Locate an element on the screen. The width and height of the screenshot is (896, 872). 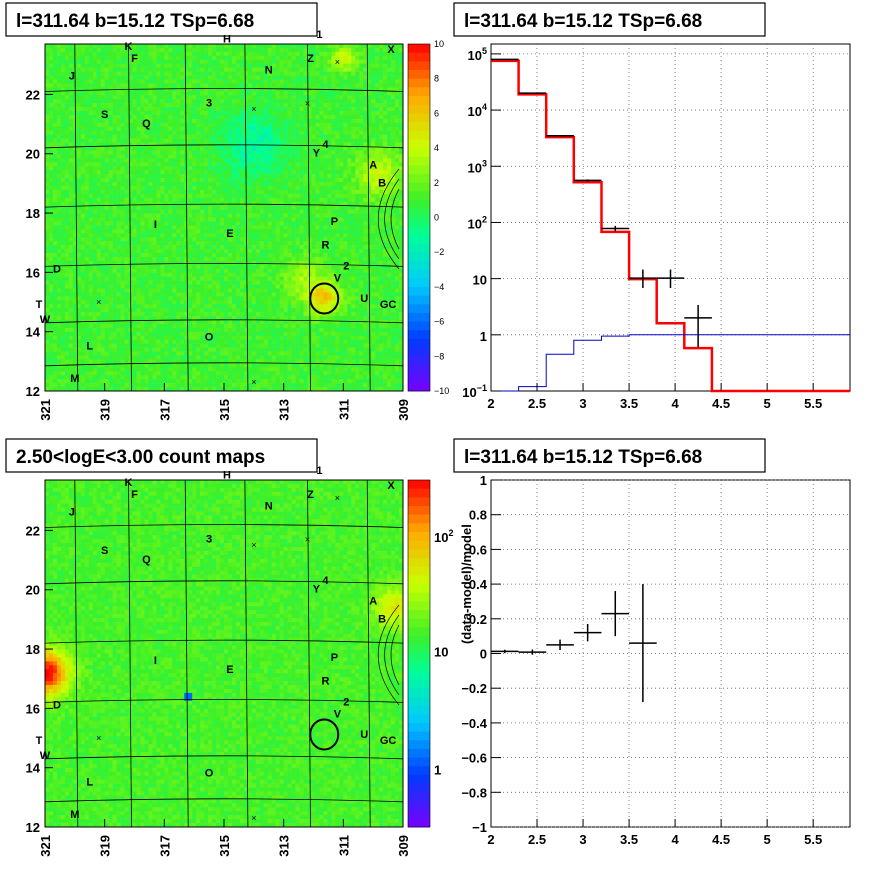
panel1-ytick-label: 10³ is located at coordinates (477, 166).